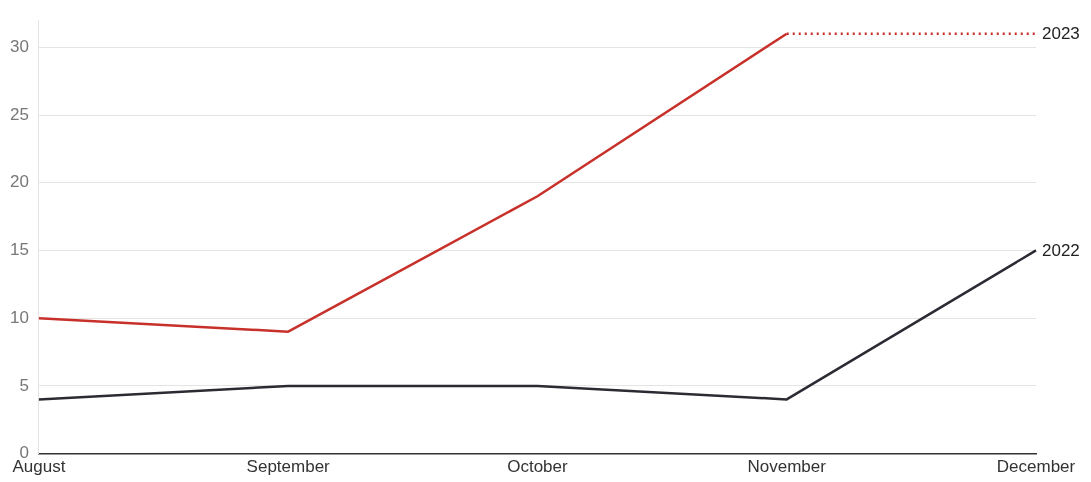 The width and height of the screenshot is (1091, 482). What do you see at coordinates (1061, 251) in the screenshot?
I see `series-label: 2022` at bounding box center [1061, 251].